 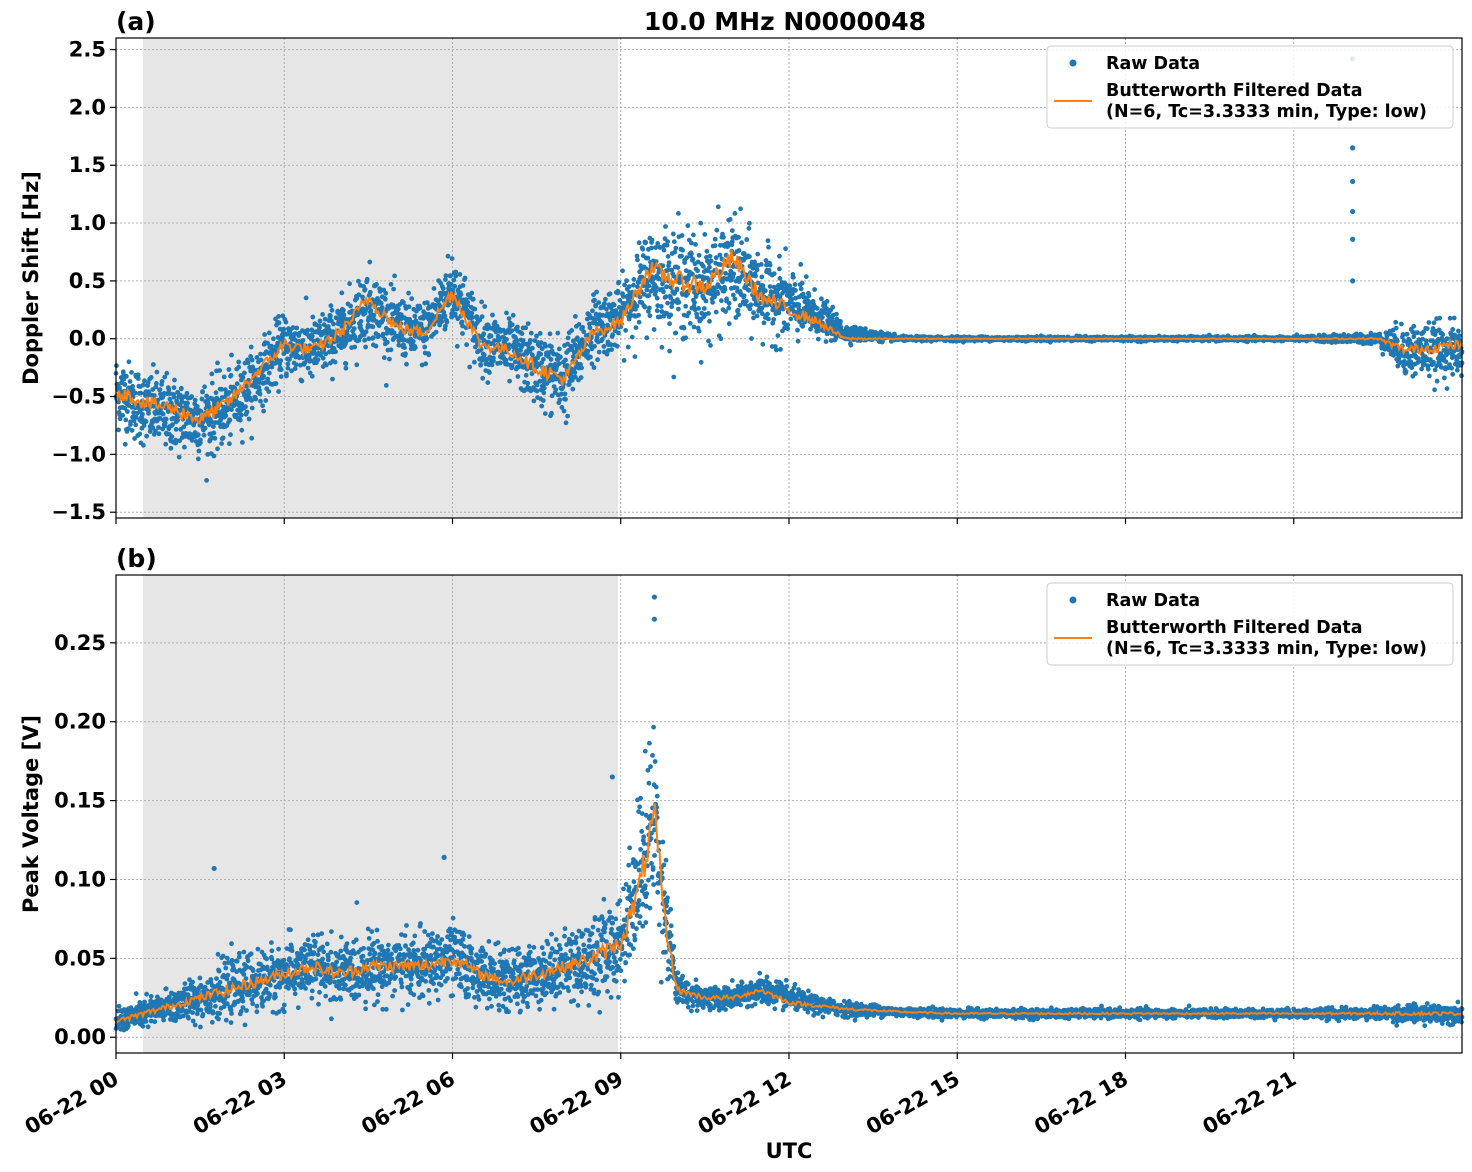 I want to click on y-tick-label: 0.25, so click(x=80, y=643).